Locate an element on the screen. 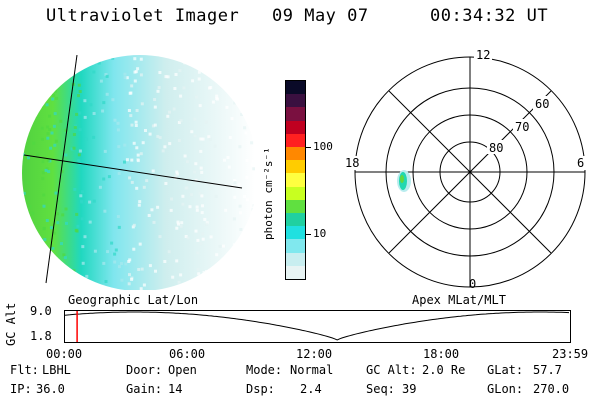  latitude-line is located at coordinates (133, 171).